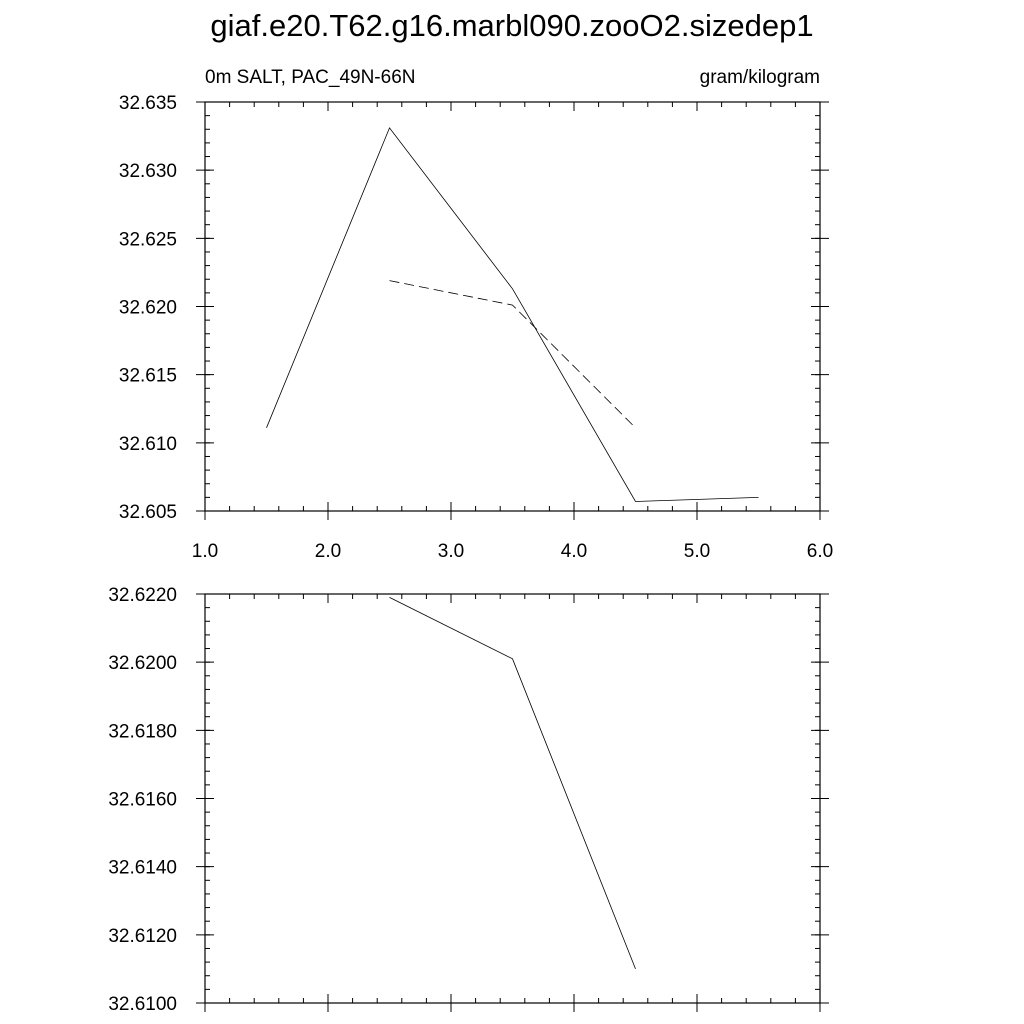  What do you see at coordinates (820, 551) in the screenshot?
I see `top-x-tick-label: 6.0` at bounding box center [820, 551].